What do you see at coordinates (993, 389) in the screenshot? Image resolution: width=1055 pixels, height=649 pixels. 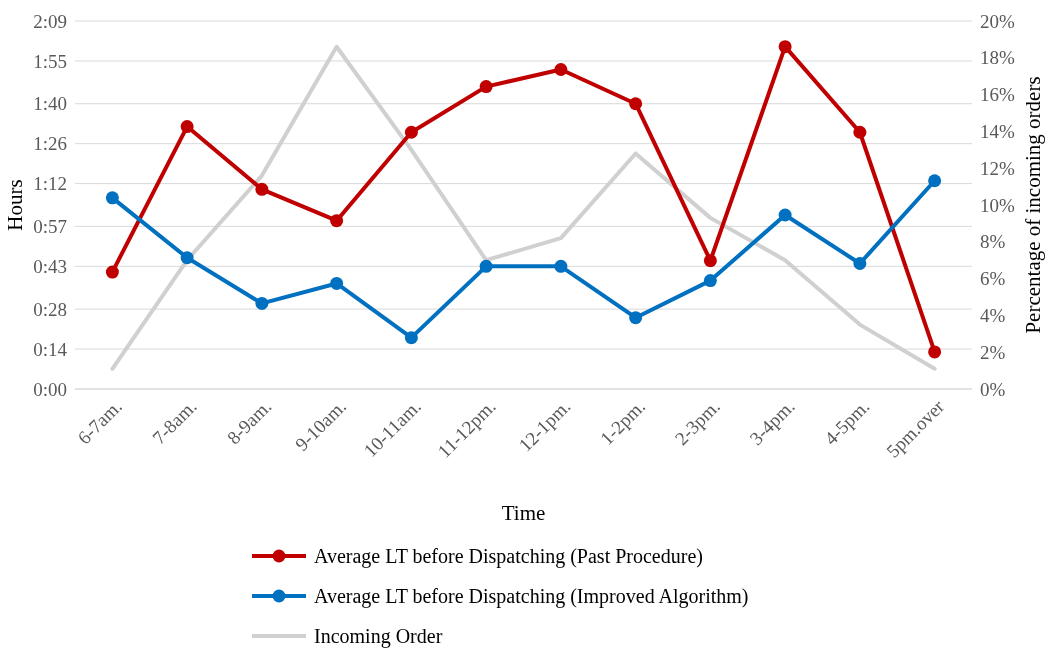 I see `y2-tick-label: 0%` at bounding box center [993, 389].